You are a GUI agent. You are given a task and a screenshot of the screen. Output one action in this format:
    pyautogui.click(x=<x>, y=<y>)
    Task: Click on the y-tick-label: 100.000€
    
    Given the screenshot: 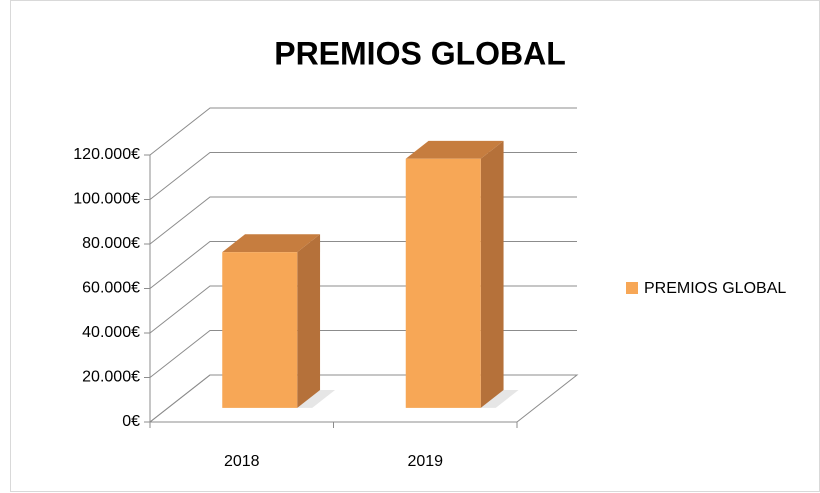 What is the action you would take?
    pyautogui.click(x=106, y=199)
    